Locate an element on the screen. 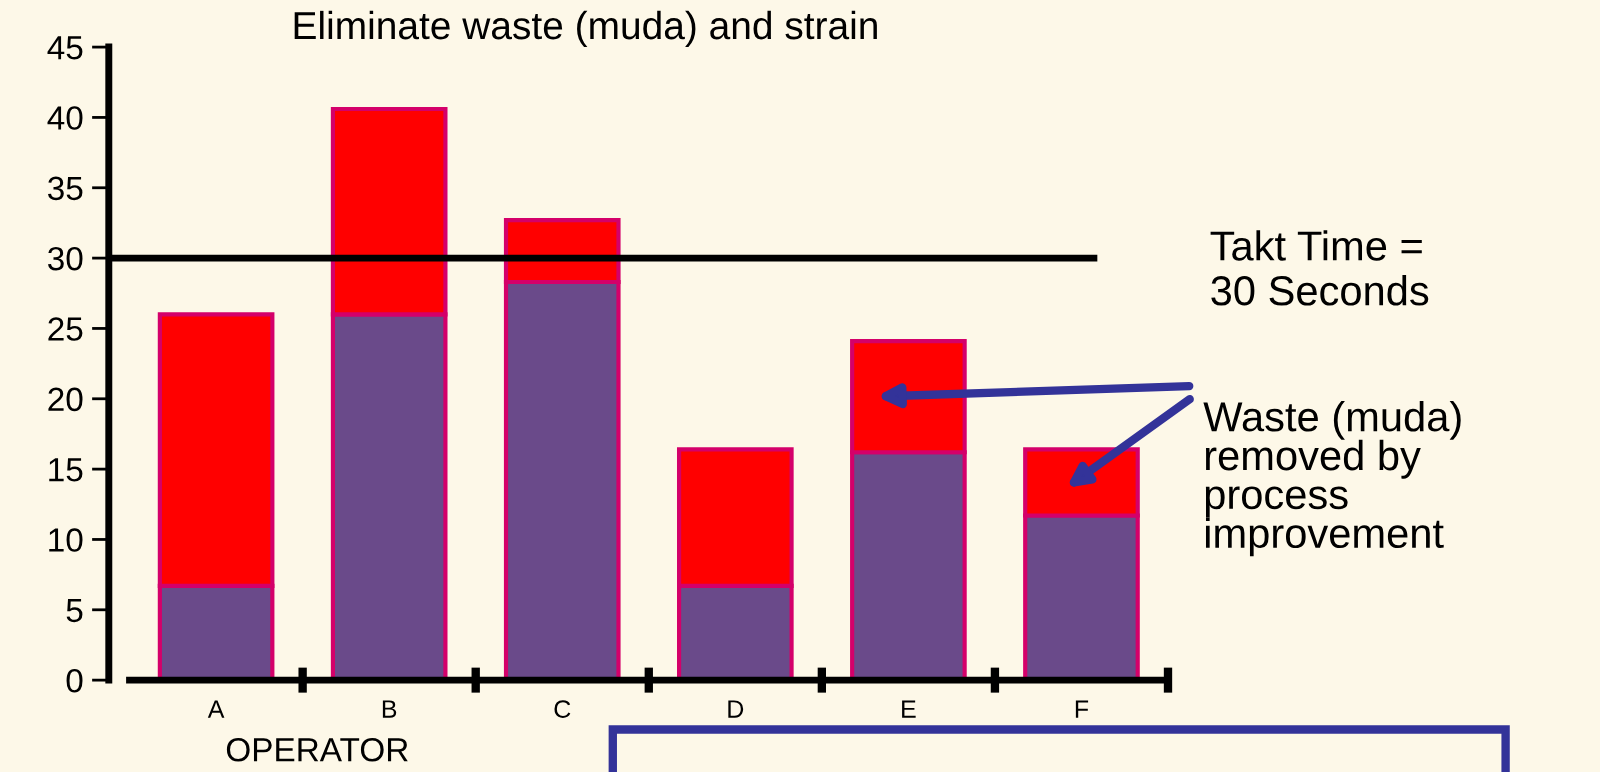 The image size is (1600, 772). x-tick-label: C is located at coordinates (562, 709).